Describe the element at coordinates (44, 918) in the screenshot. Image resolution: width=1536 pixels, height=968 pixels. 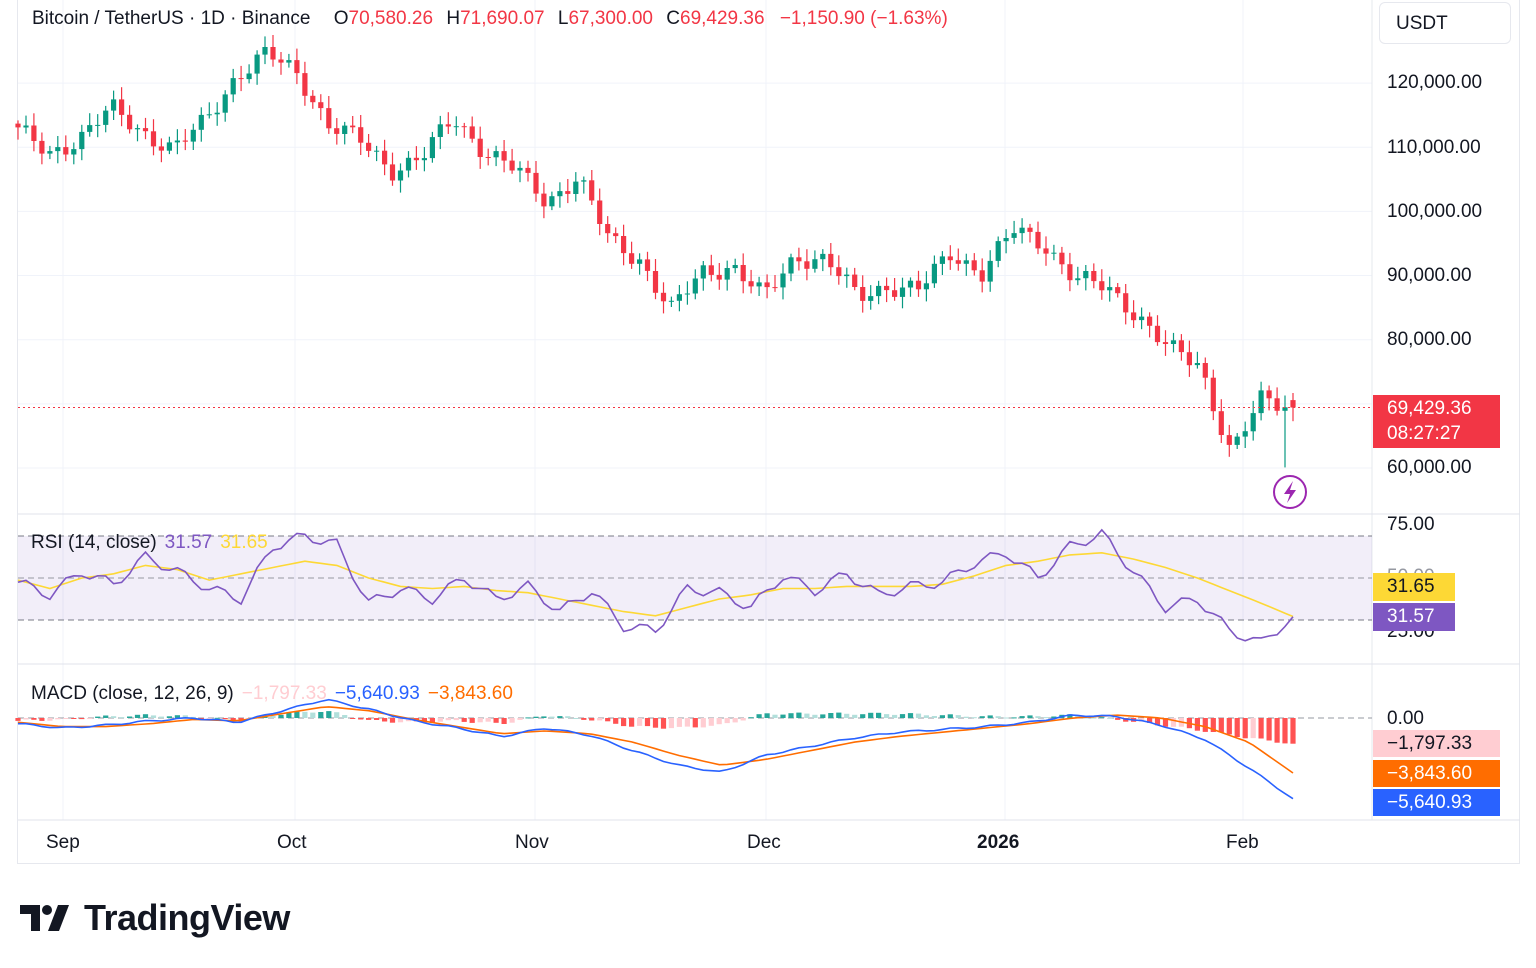
I see `tradingview-logo-icon` at that location.